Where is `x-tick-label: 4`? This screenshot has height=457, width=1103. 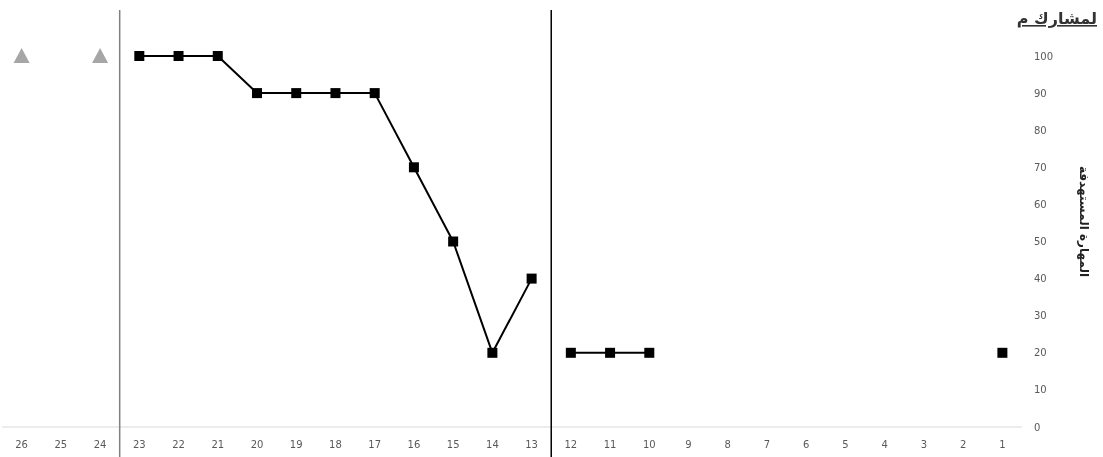
x-tick-label: 4 is located at coordinates (884, 444).